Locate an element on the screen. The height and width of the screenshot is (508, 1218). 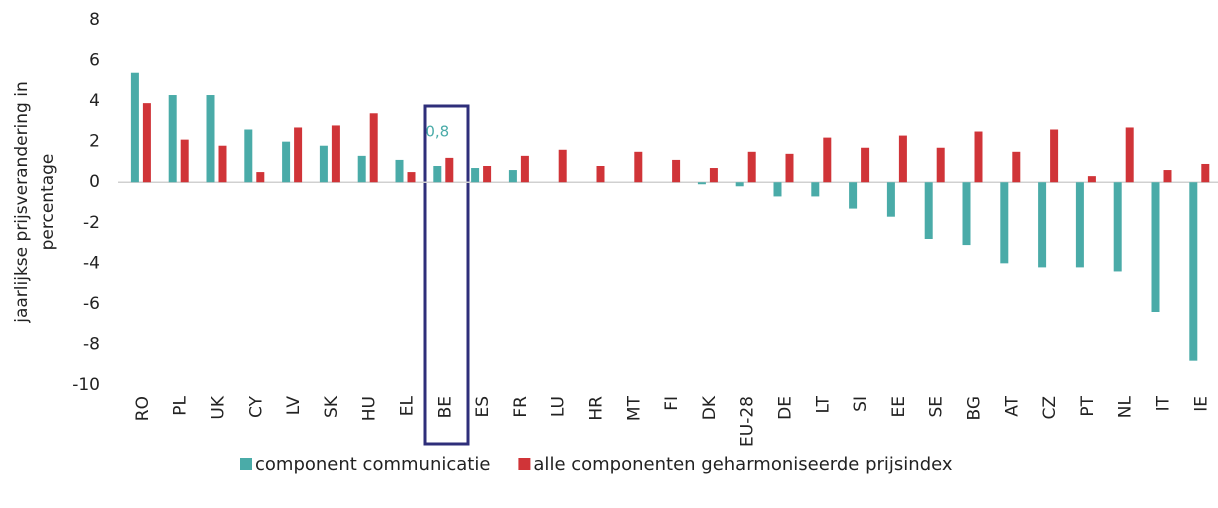
x-tick-label: MT is located at coordinates (634, 408).